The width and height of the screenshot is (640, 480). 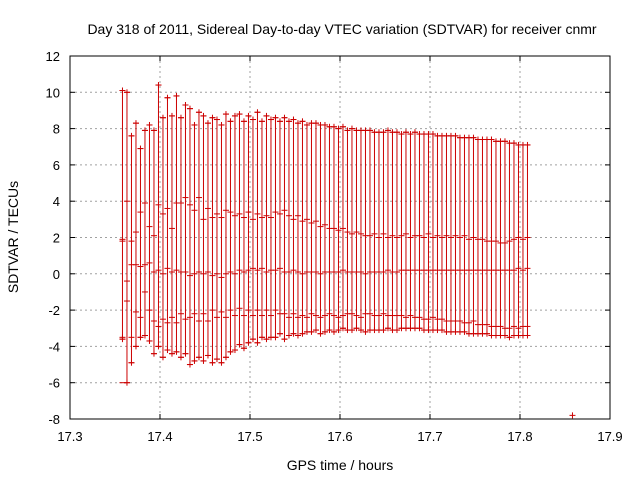 What do you see at coordinates (54, 310) in the screenshot?
I see `y-tick-label: -2` at bounding box center [54, 310].